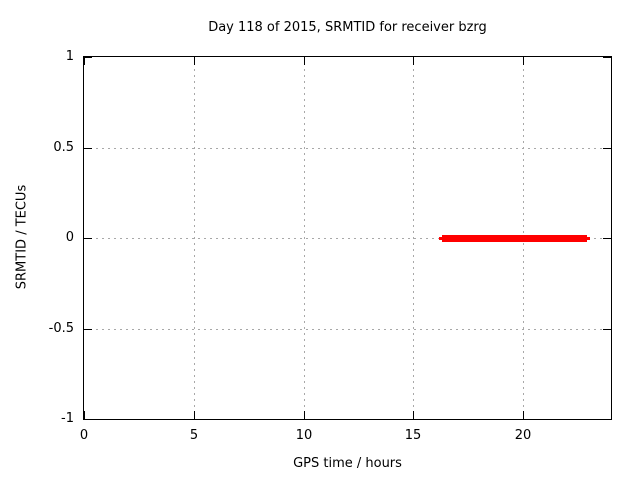  I want to click on series-segment-right-cap, so click(588, 238).